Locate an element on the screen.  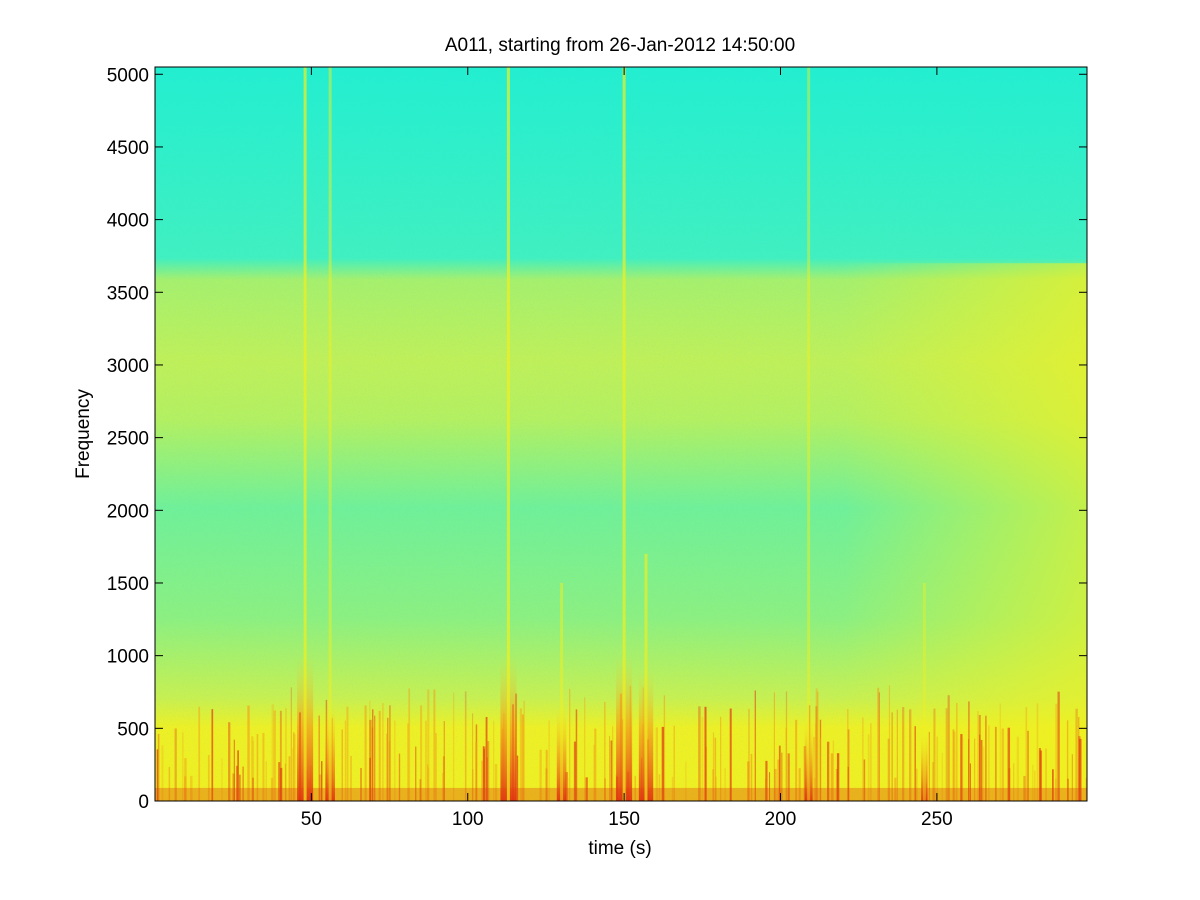
x-tick-label: 200 is located at coordinates (781, 819).